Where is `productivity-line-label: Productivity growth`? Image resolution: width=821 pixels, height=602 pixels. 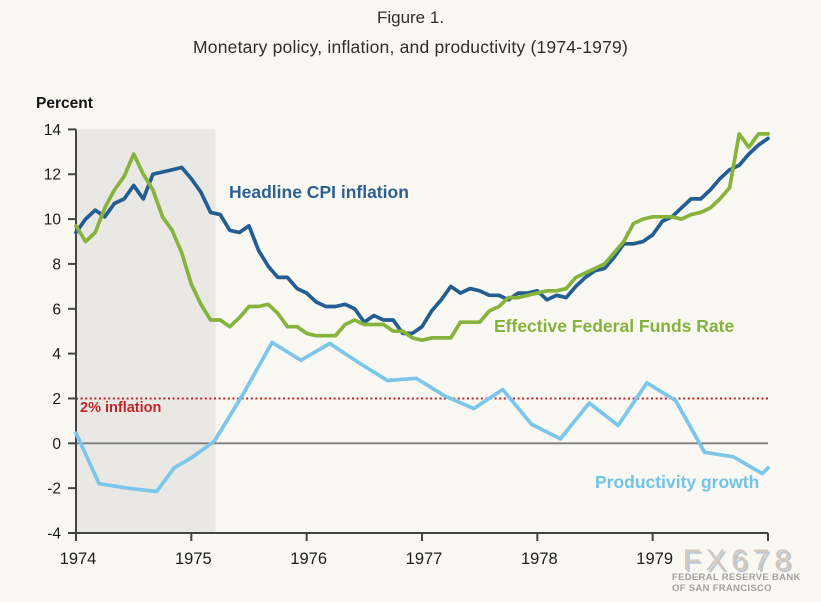 productivity-line-label: Productivity growth is located at coordinates (677, 482).